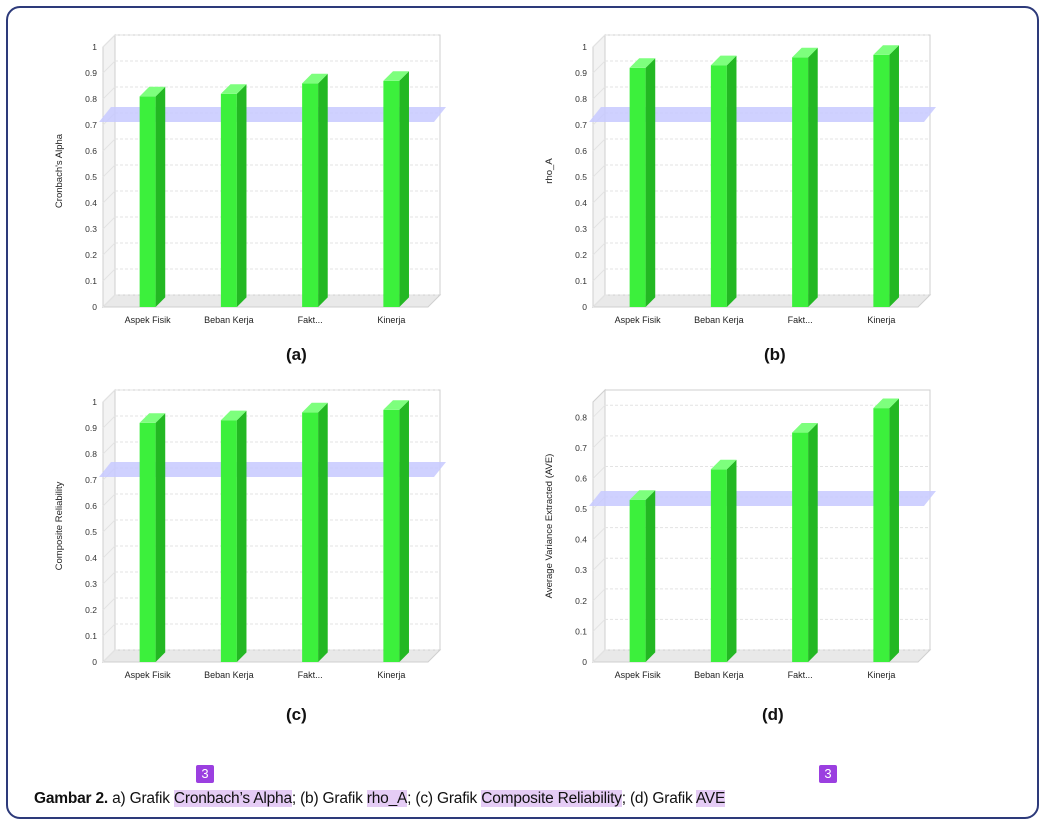  I want to click on caption-text: ; (c) Grafik, so click(444, 798).